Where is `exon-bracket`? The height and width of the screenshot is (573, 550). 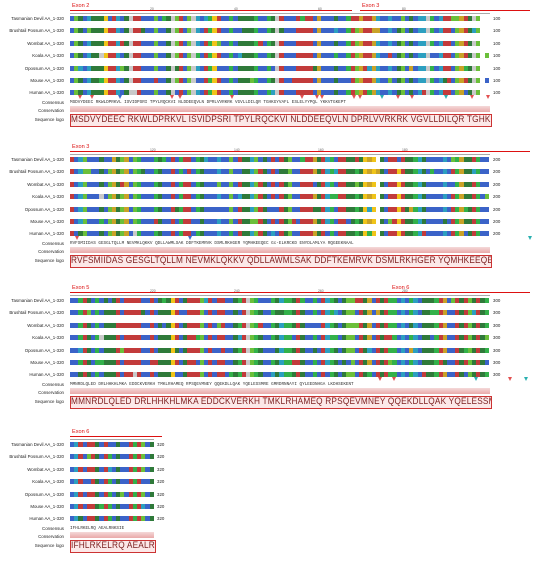 exon-bracket is located at coordinates (445, 10).